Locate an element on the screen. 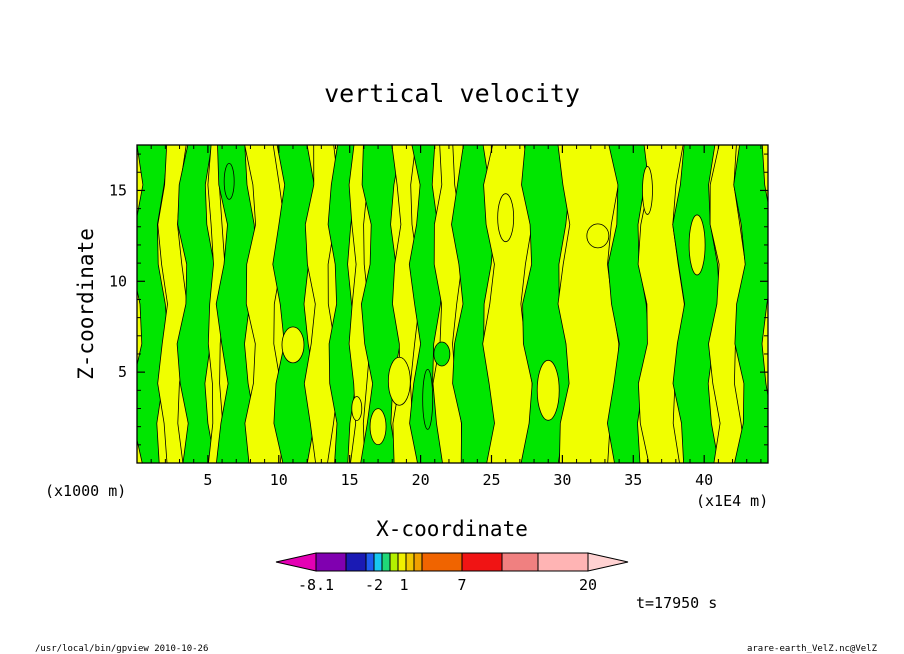 This screenshot has width=904, height=654. y-tick-label: 15 is located at coordinates (118, 190).